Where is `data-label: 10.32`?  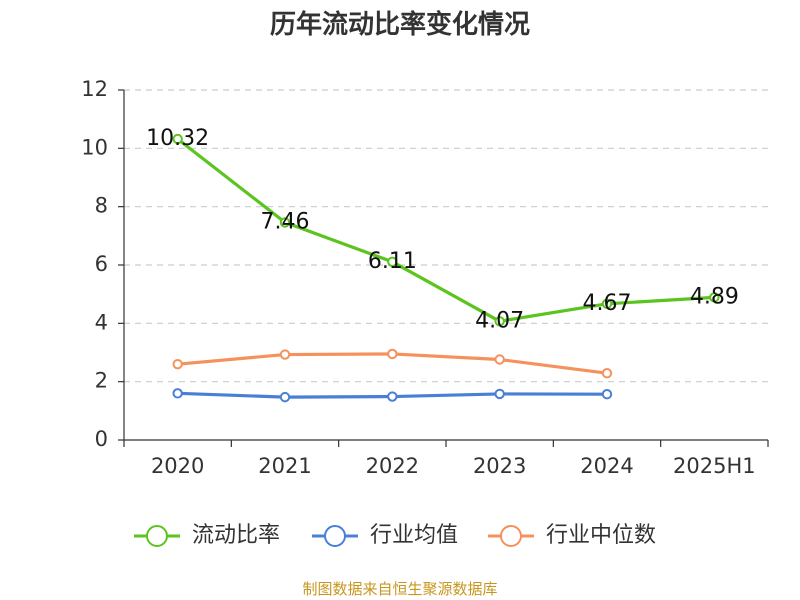 data-label: 10.32 is located at coordinates (177, 138).